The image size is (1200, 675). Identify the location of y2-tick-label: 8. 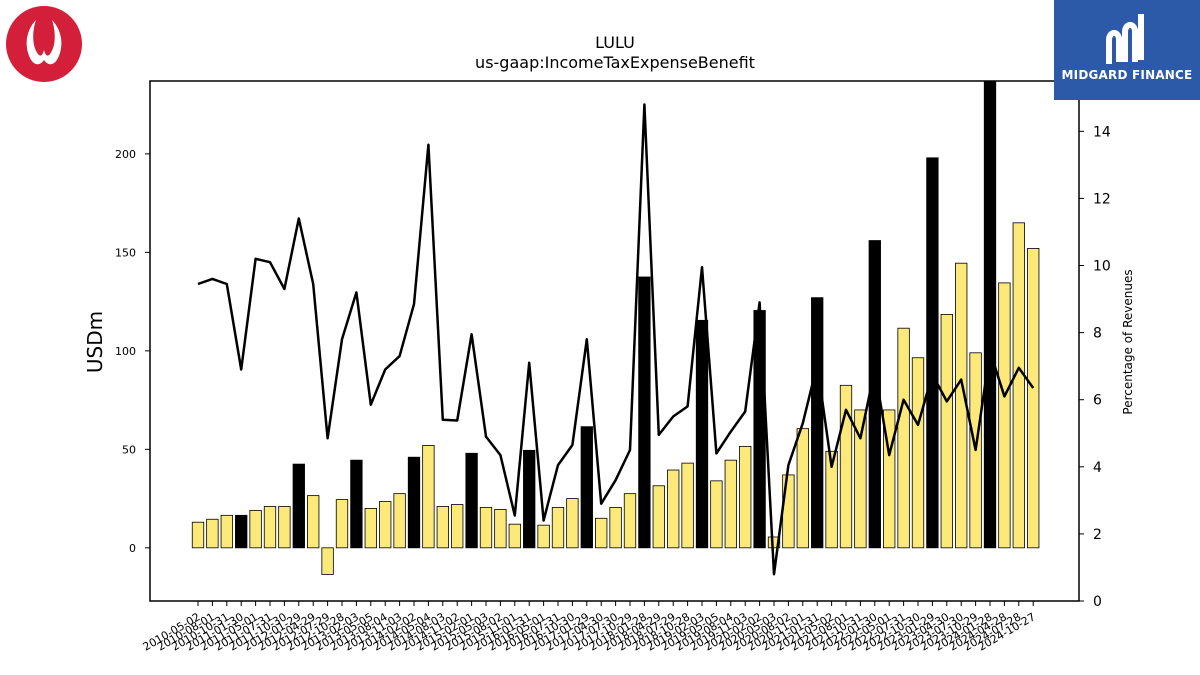
(1097, 334).